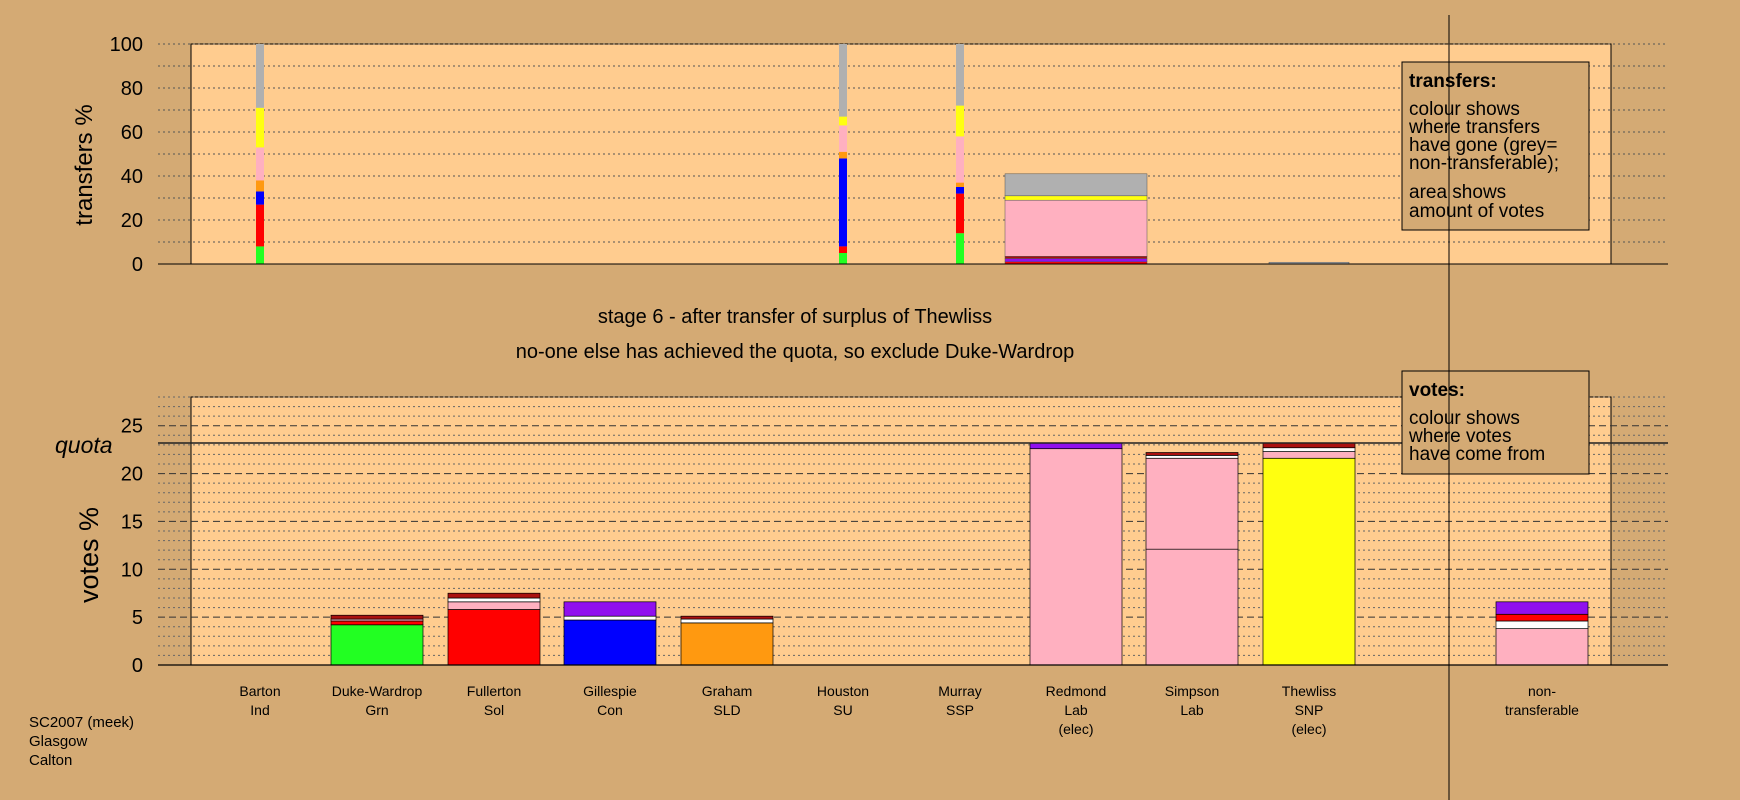  What do you see at coordinates (137, 618) in the screenshot?
I see `votes-y-tick-label: 5` at bounding box center [137, 618].